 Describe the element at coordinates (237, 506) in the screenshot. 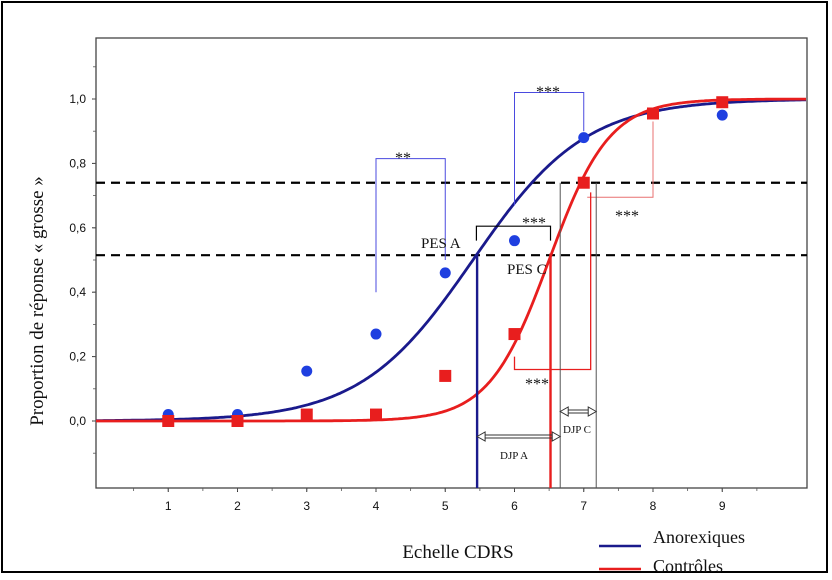

I see `x-tick-label: 2` at that location.